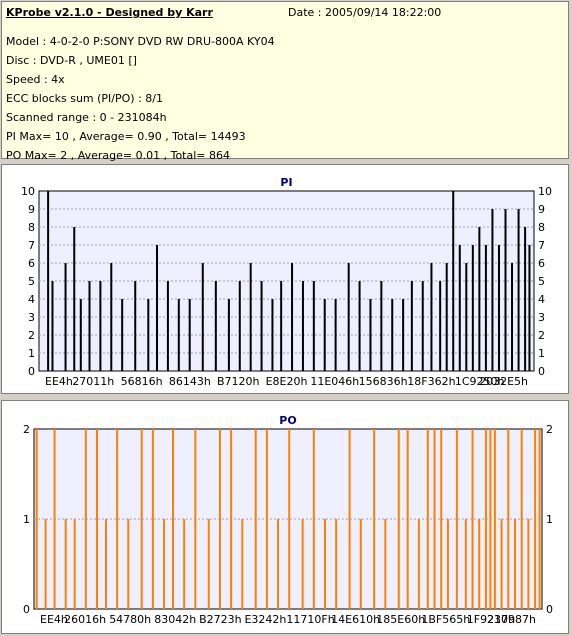 This screenshot has width=572, height=636. What do you see at coordinates (286, 182) in the screenshot?
I see `pi-chart-title: PI` at bounding box center [286, 182].